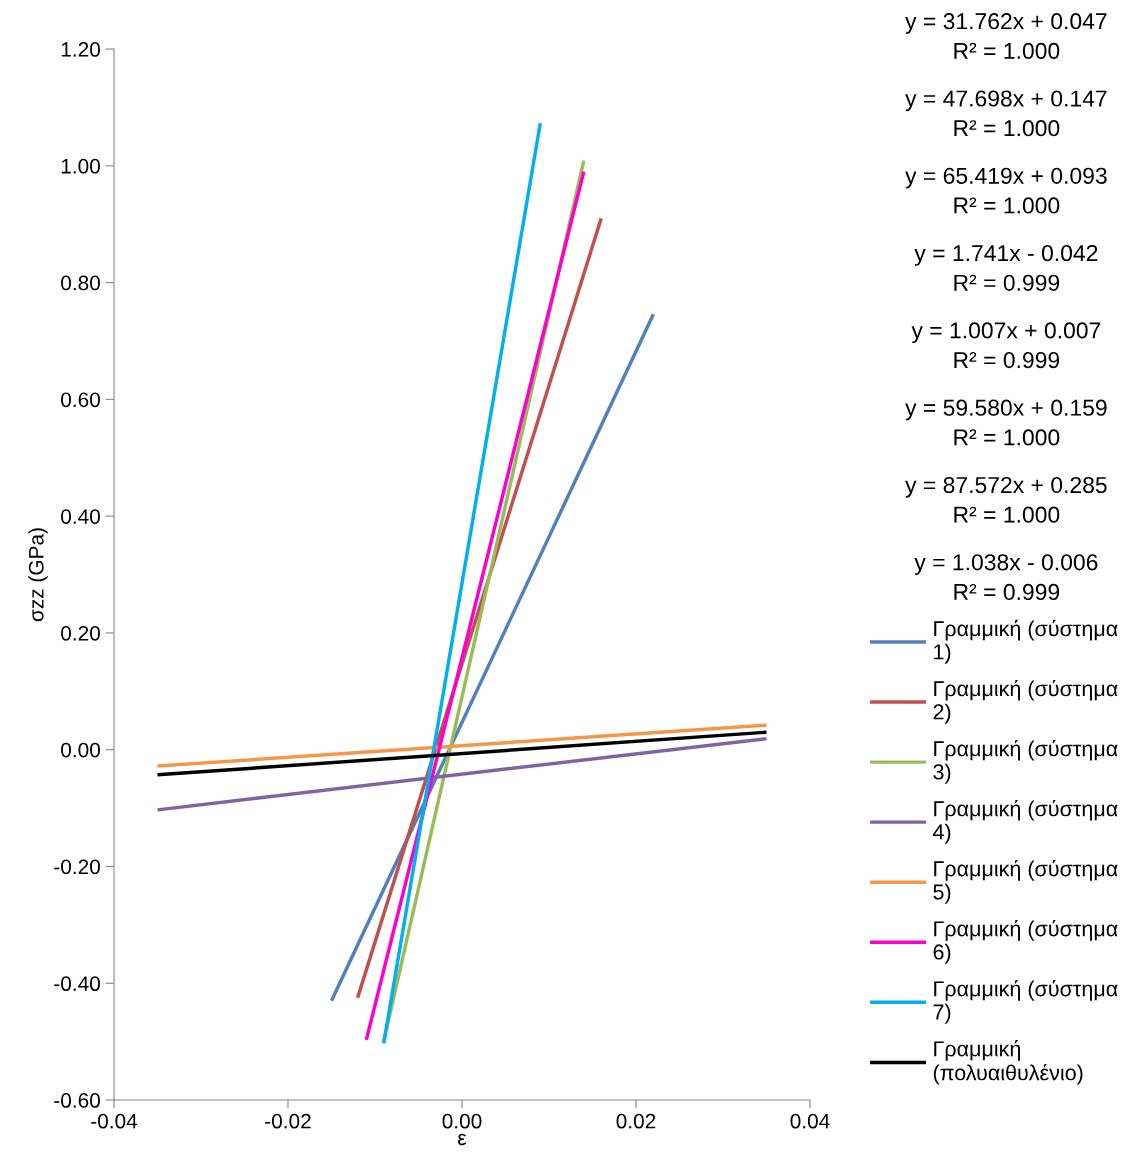 This screenshot has height=1171, width=1141. I want to click on text: y = 47.698x + 0.147 R² = 1.000, so click(1006, 113).